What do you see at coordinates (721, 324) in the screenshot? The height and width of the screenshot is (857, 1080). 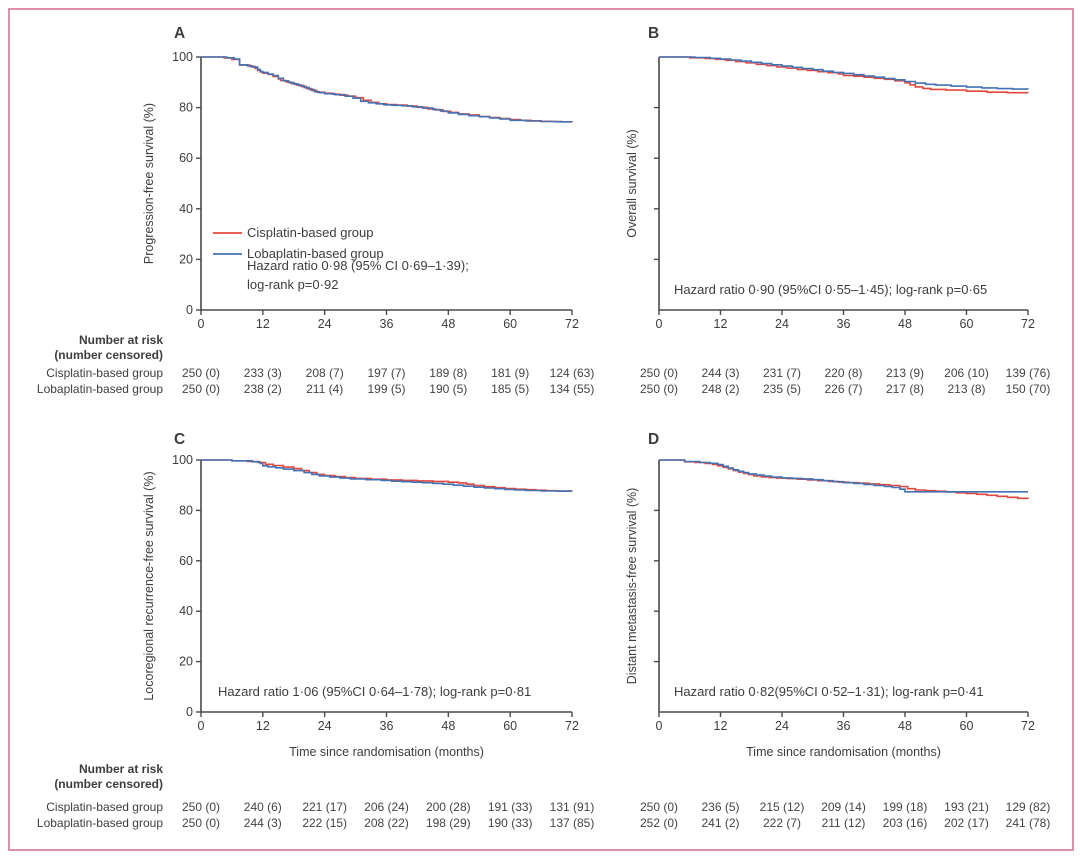 I see `x-tick-label-panel-B: 12` at bounding box center [721, 324].